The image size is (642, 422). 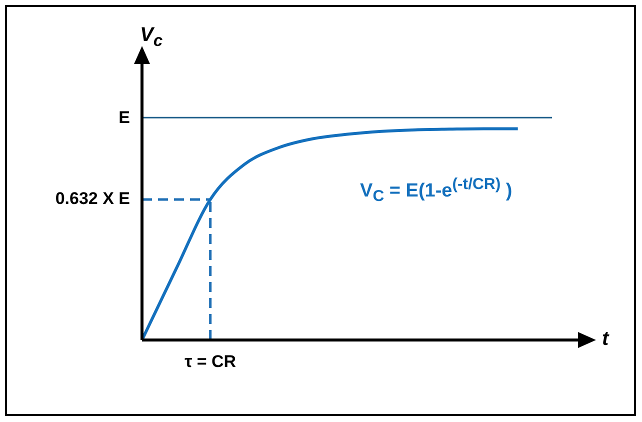 What do you see at coordinates (92, 199) in the screenshot?
I see `text: 0.632 X E` at bounding box center [92, 199].